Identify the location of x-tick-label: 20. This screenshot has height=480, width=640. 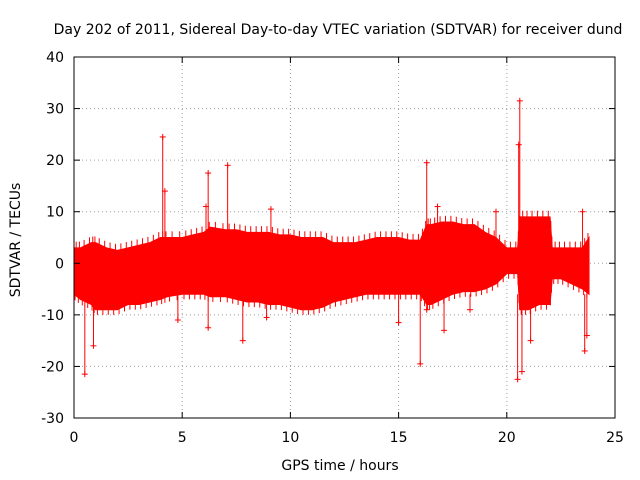
(507, 438).